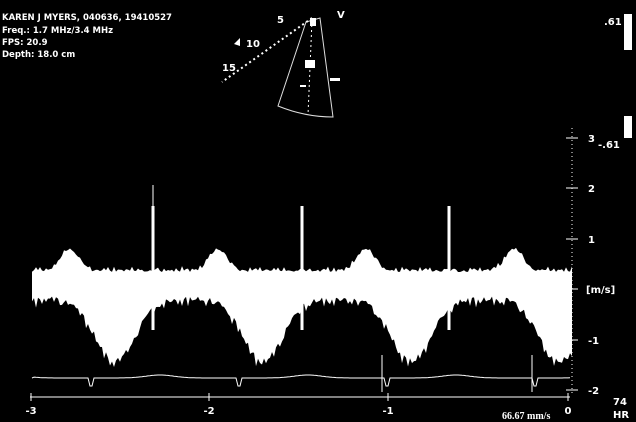  Describe the element at coordinates (593, 341) in the screenshot. I see `velocity-tick-label: -1` at that location.